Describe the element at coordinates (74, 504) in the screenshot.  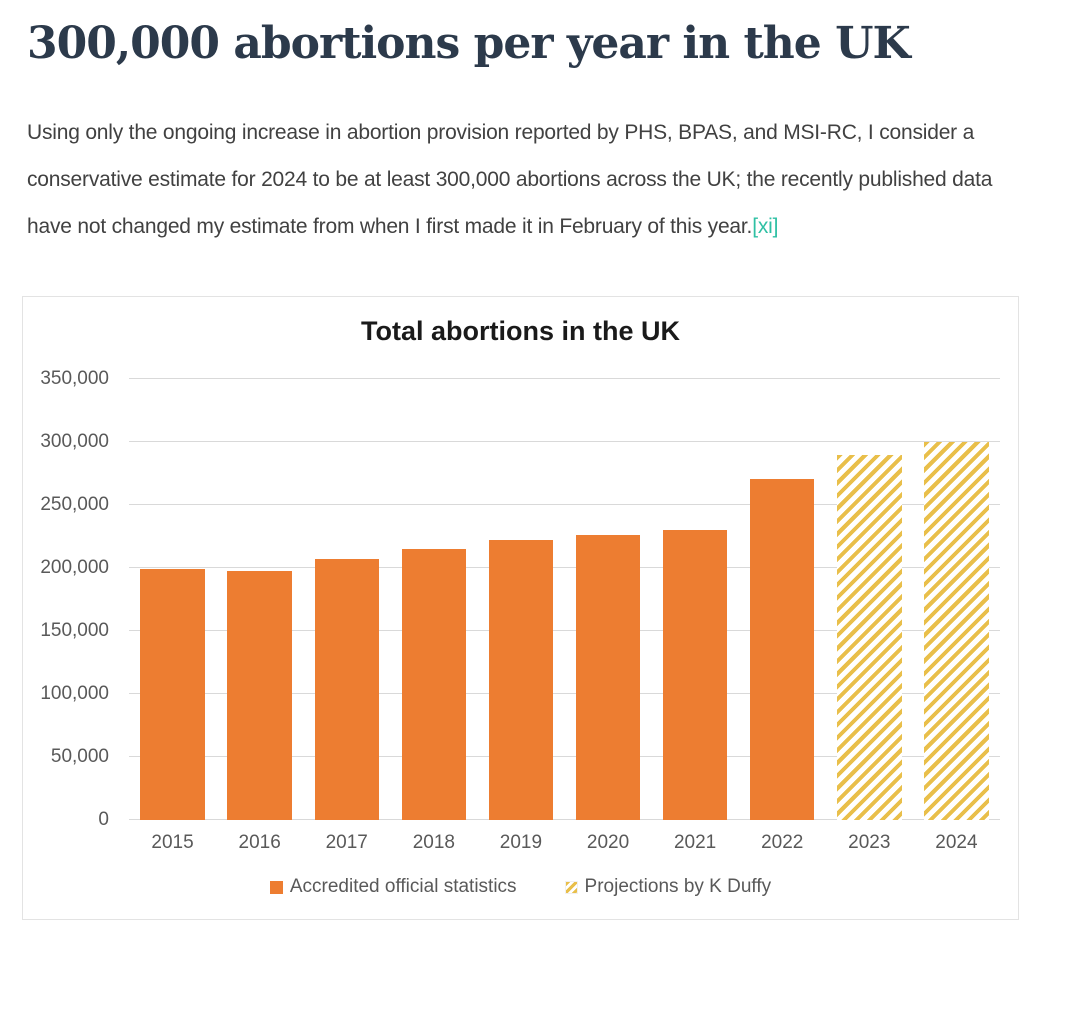
I see `y-tick-label-250000: 250,000` at that location.